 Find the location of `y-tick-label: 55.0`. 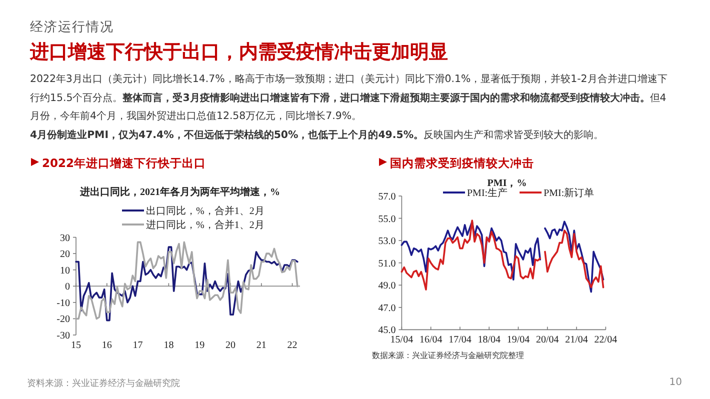

y-tick-label: 55.0 is located at coordinates (387, 219).